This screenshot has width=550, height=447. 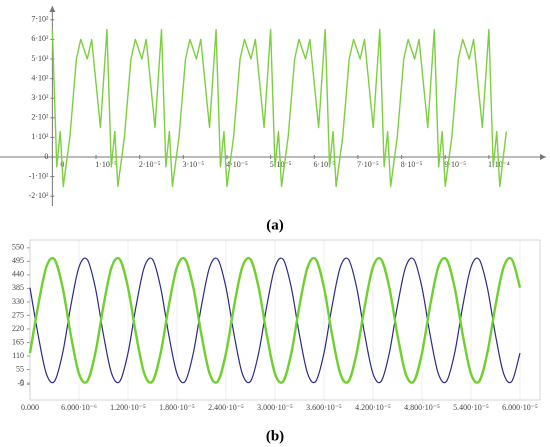 I want to click on x-tick-label: 1.200·10⁻⁵, so click(x=128, y=407).